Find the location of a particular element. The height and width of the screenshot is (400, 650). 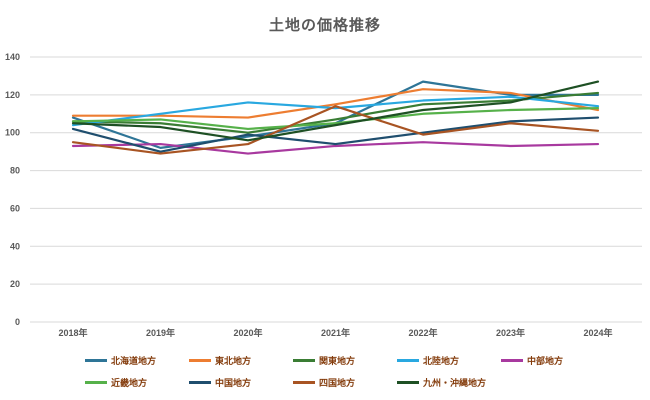

y-axis-tick-label: 80 is located at coordinates (15, 171).